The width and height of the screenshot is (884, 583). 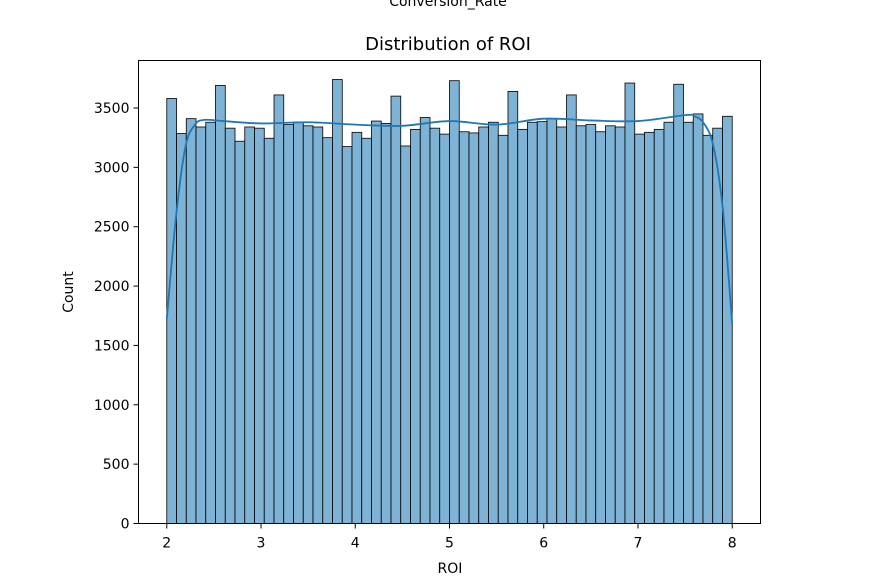 What do you see at coordinates (116, 317) in the screenshot?
I see `y-axis-ticks: 0 500 1000 1500 2000 2500 3000 3500` at bounding box center [116, 317].